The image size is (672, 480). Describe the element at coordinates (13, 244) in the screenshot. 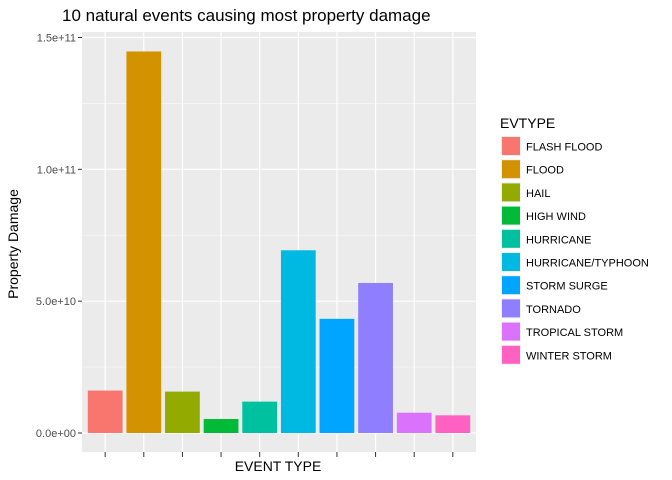

I see `y-axis-title: Property Damage` at that location.